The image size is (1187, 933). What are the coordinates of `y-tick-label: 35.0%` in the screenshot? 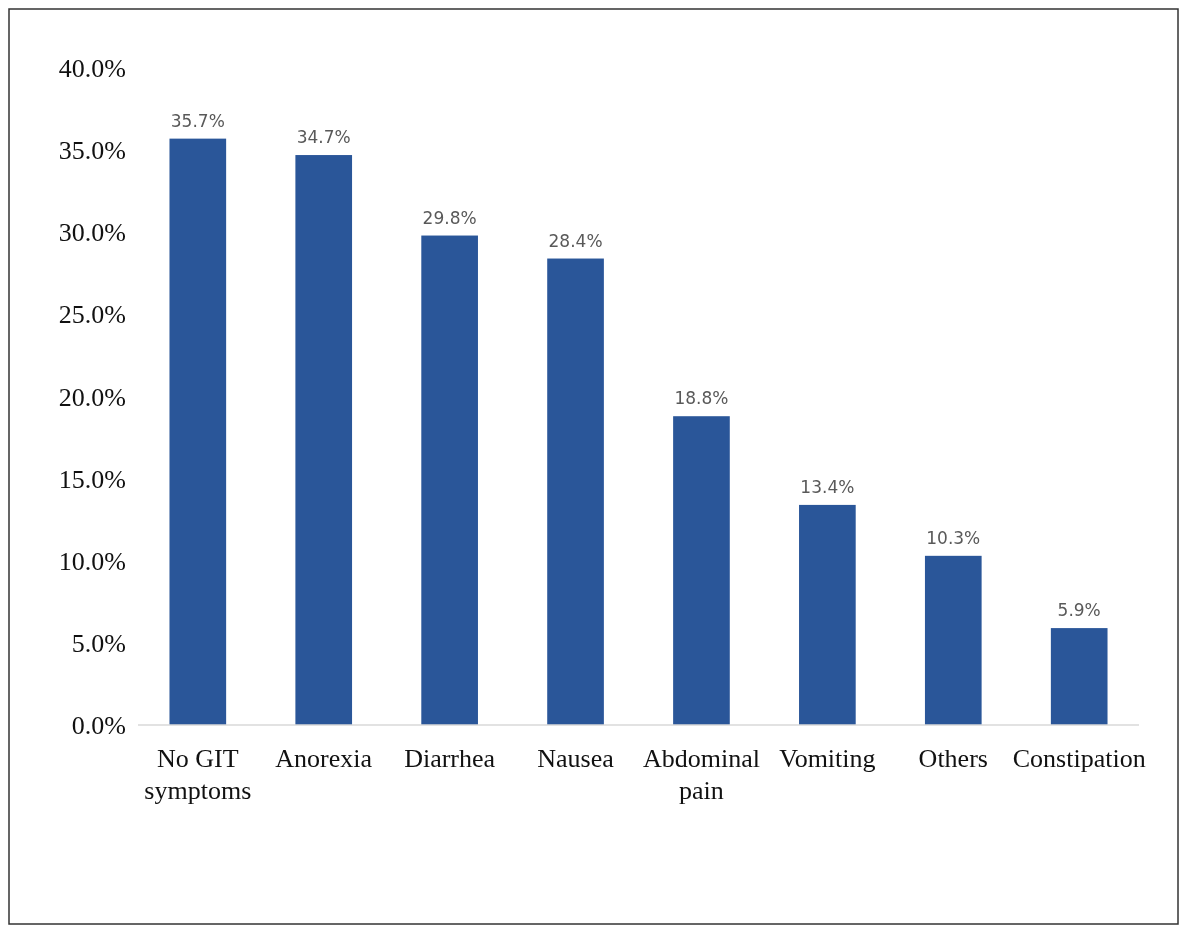 It's located at (92, 151).